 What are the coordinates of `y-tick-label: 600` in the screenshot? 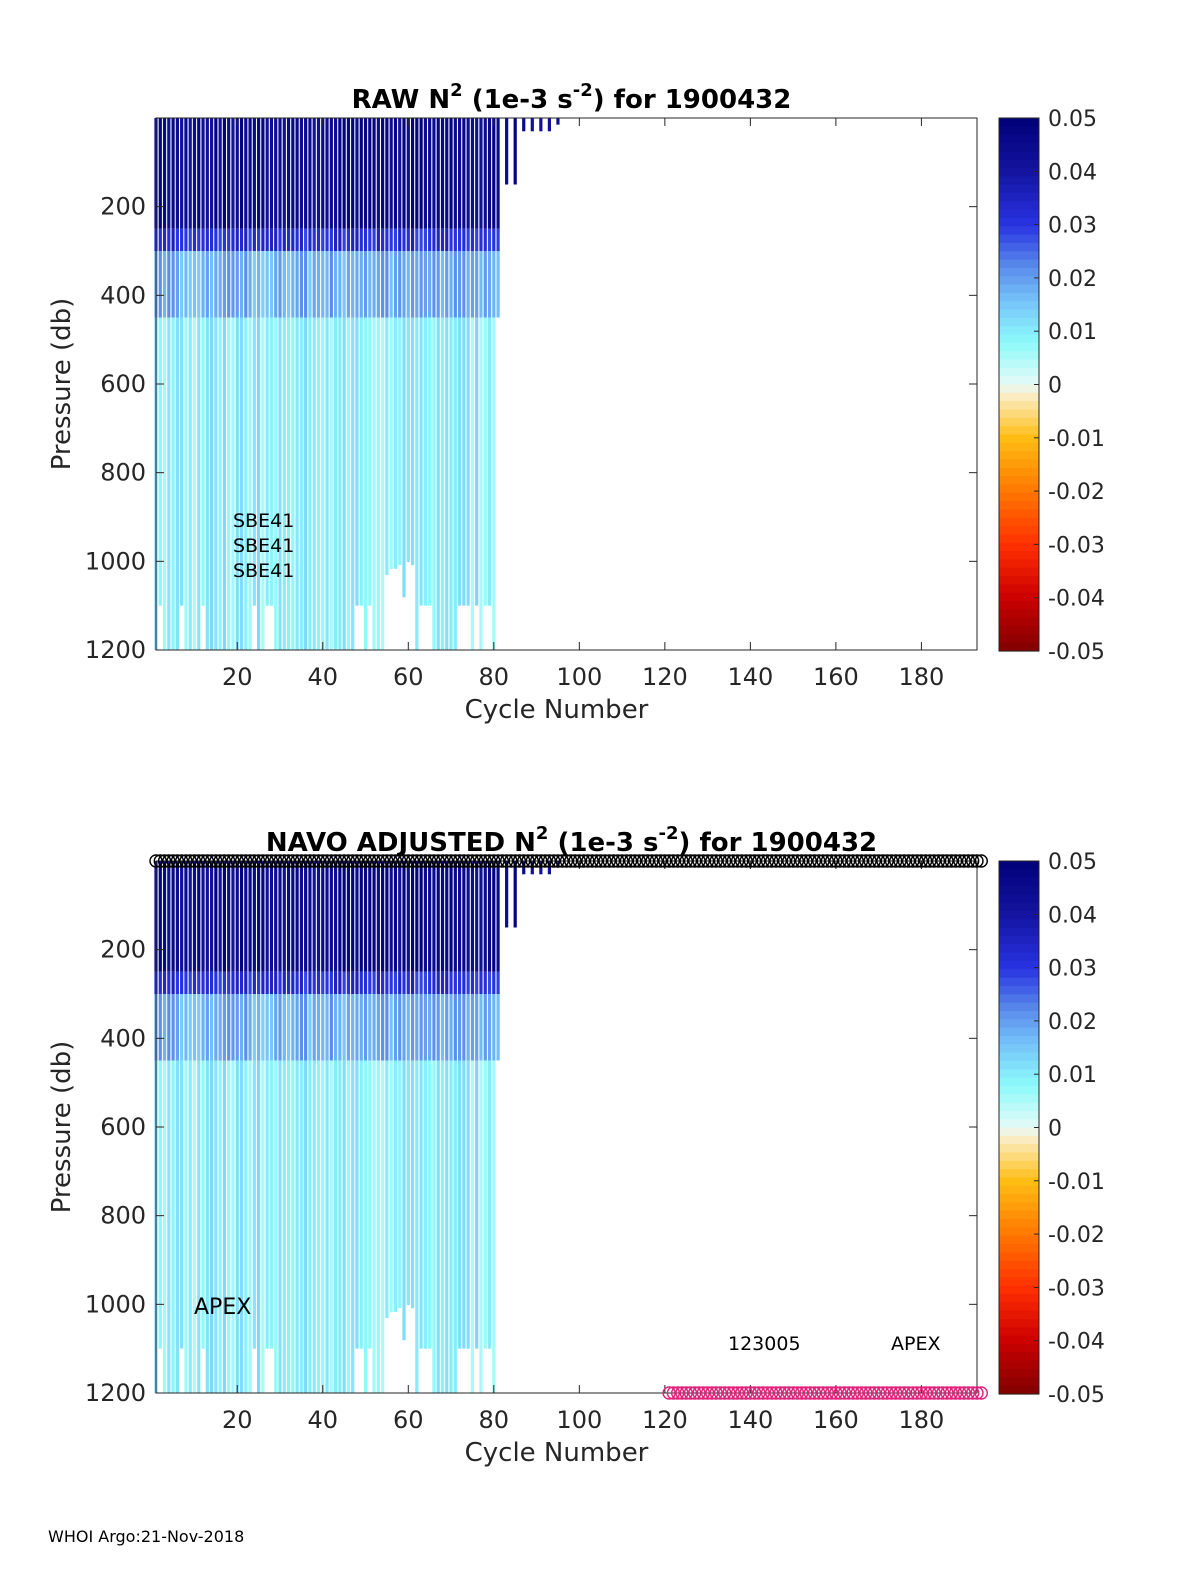 It's located at (123, 1127).